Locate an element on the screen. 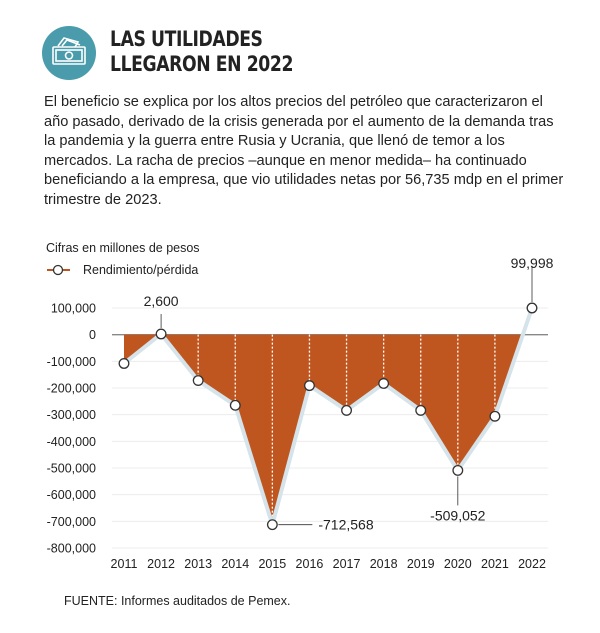 The height and width of the screenshot is (633, 600). x-tick-label: 2020 is located at coordinates (458, 564).